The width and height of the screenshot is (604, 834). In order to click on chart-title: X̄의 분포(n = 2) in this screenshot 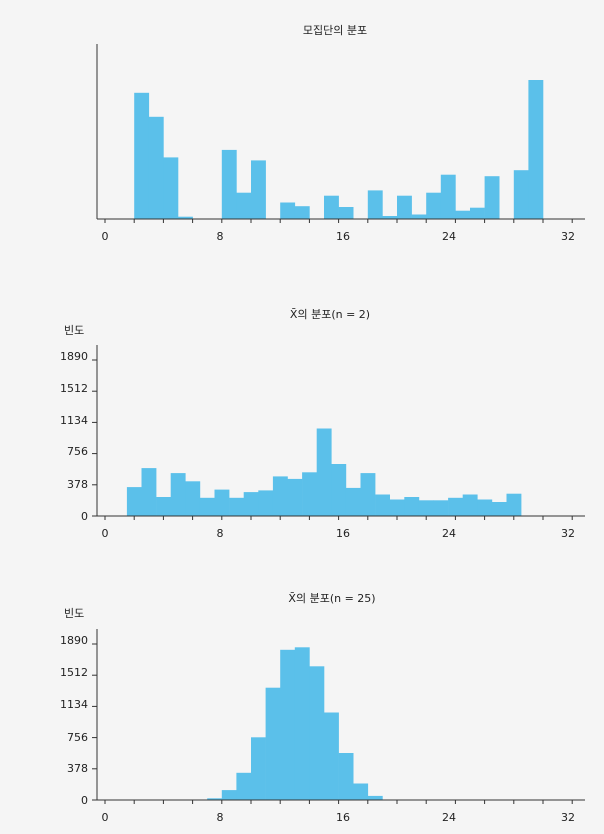, I will do `click(330, 314)`.